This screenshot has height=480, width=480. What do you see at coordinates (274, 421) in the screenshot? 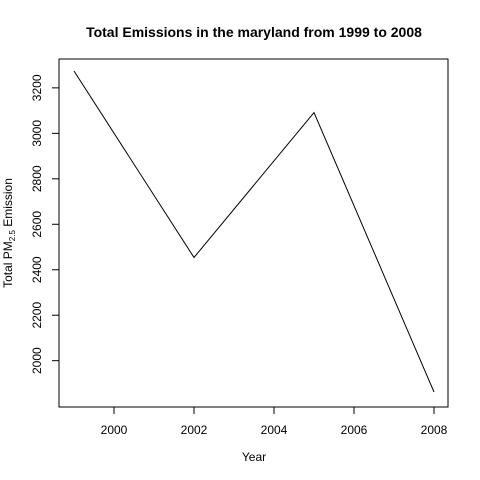
I see `x-axis: 2000 2002 2004 2006 2008` at bounding box center [274, 421].